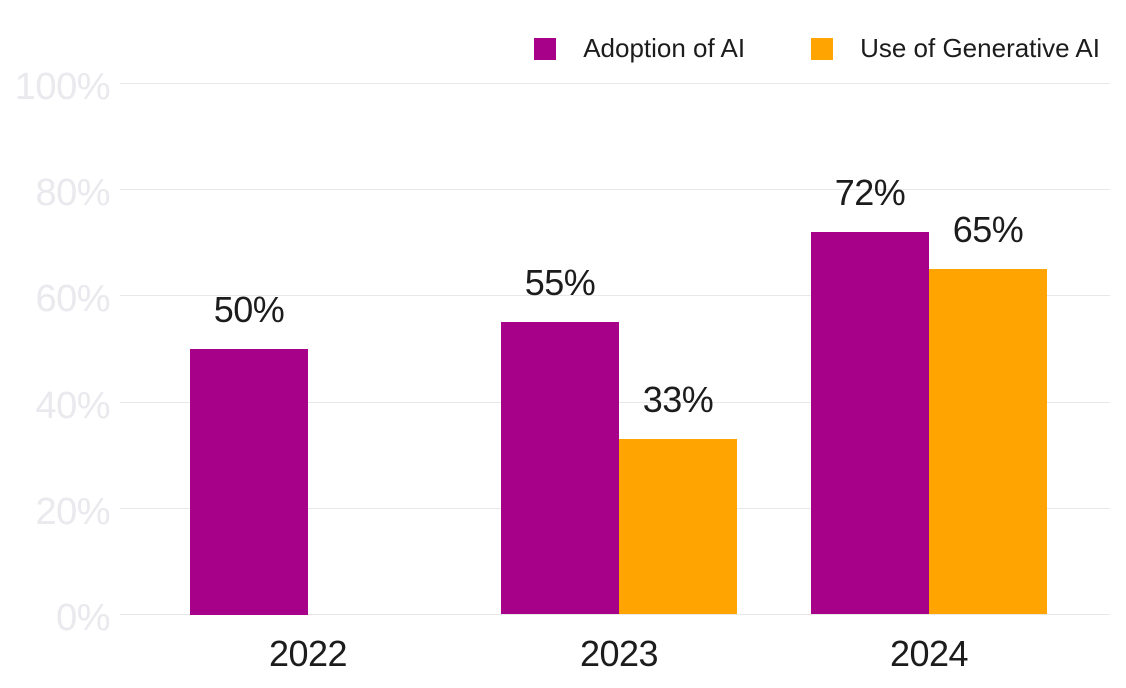  I want to click on y-axis-tick-label: 80%, so click(72, 193).